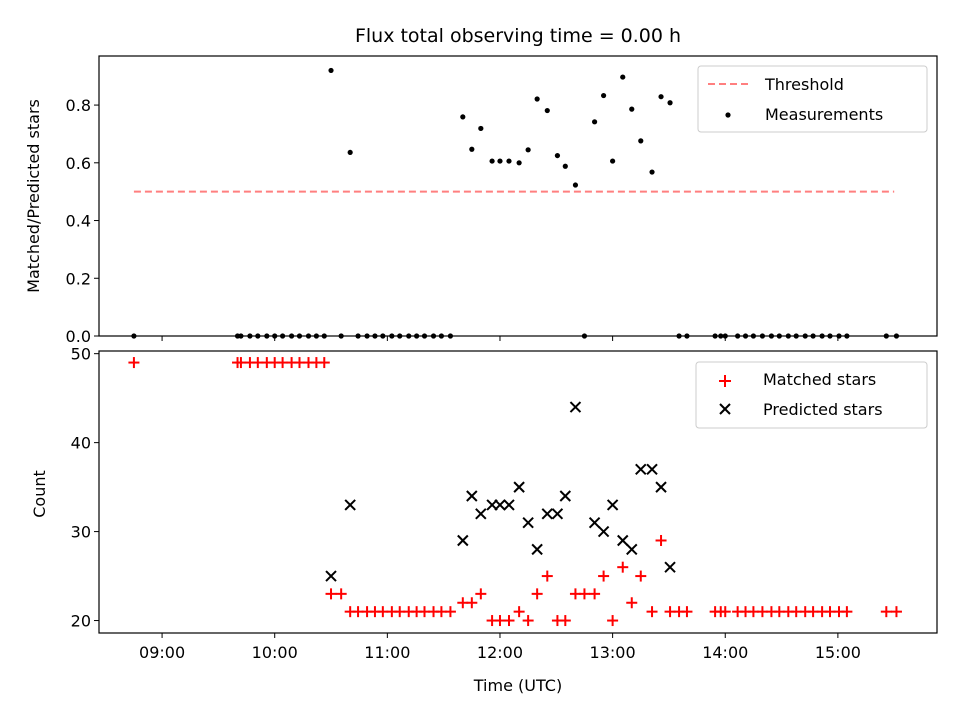  Describe the element at coordinates (725, 652) in the screenshot. I see `bottom-x-tick-label: 14:00` at that location.